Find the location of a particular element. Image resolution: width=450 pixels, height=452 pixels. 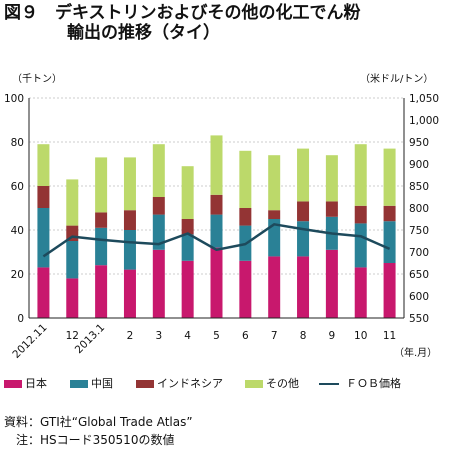

hs-code-note: 注：HSコード350510の数値 is located at coordinates (95, 440).